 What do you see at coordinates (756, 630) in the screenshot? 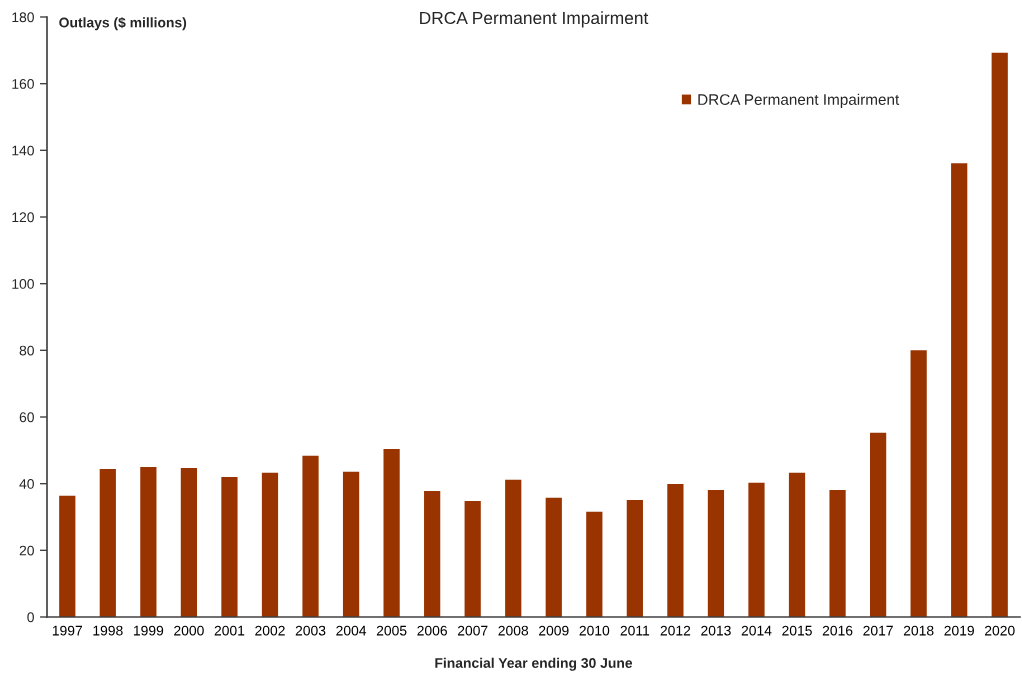
I see `x-tick-label: 2014` at bounding box center [756, 630].